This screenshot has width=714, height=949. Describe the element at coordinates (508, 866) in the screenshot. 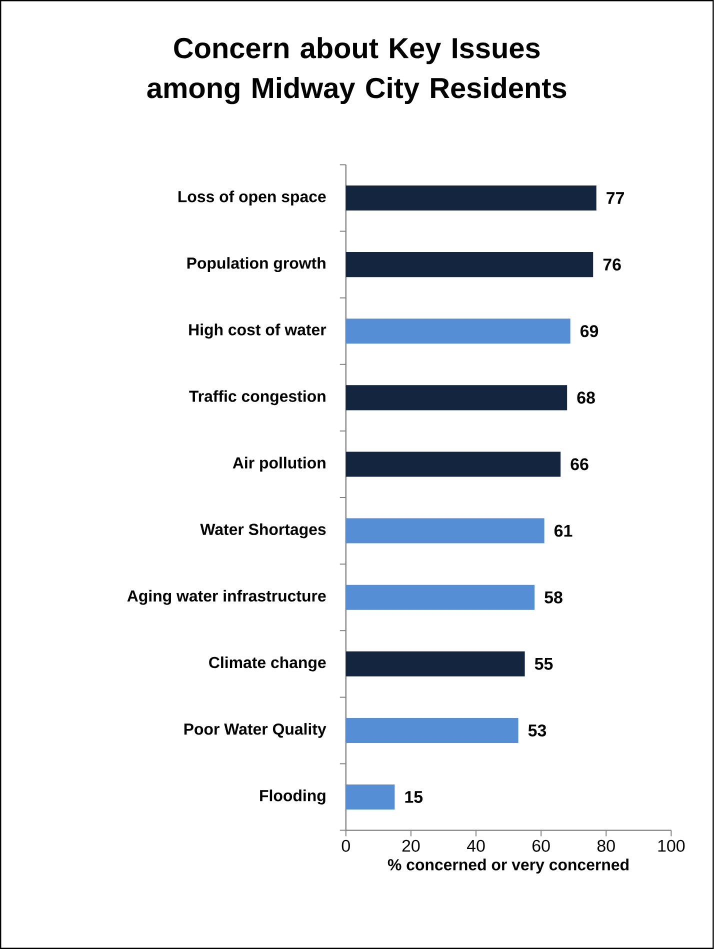

I see `x-axis-title: % concerned or very concerned` at that location.